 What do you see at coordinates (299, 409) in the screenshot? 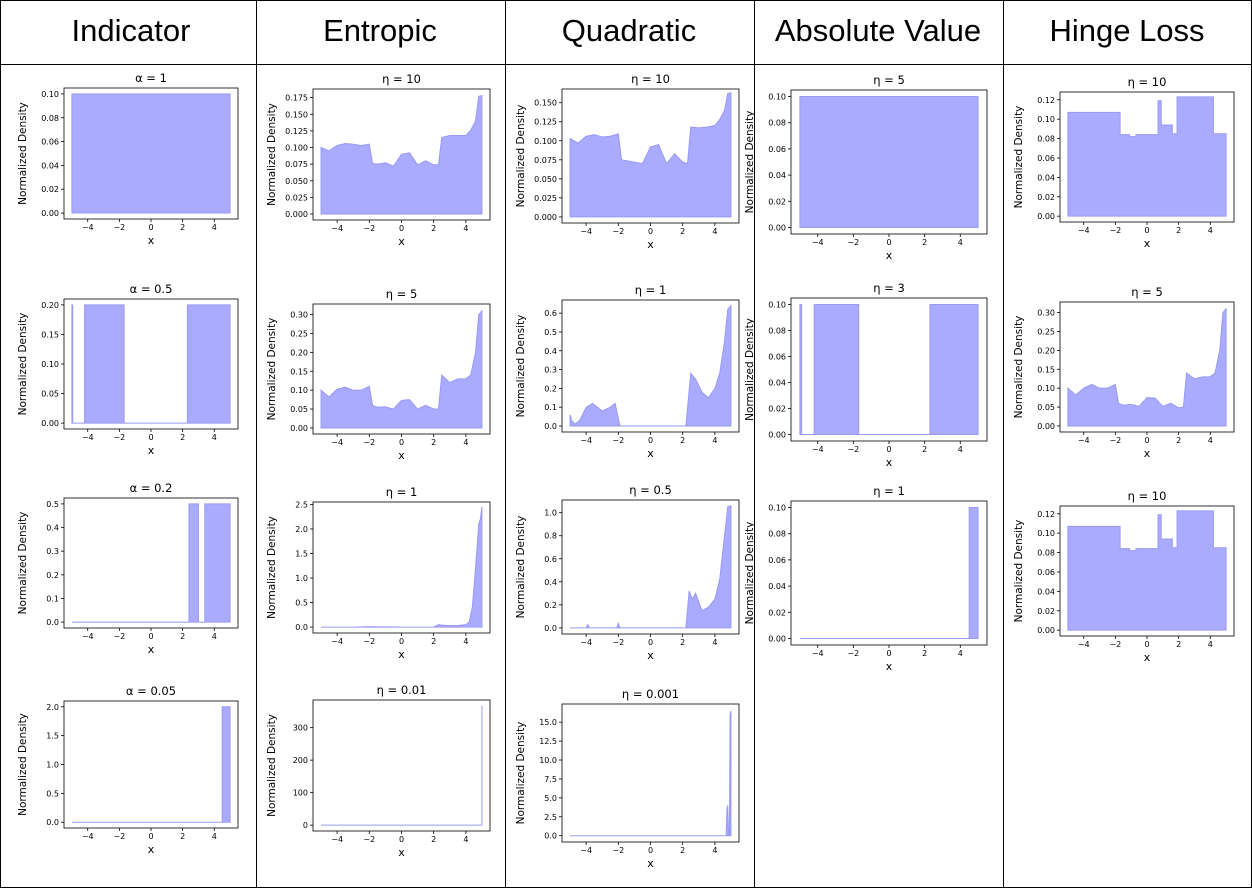
I see `y-tick-label: 0.05` at bounding box center [299, 409].